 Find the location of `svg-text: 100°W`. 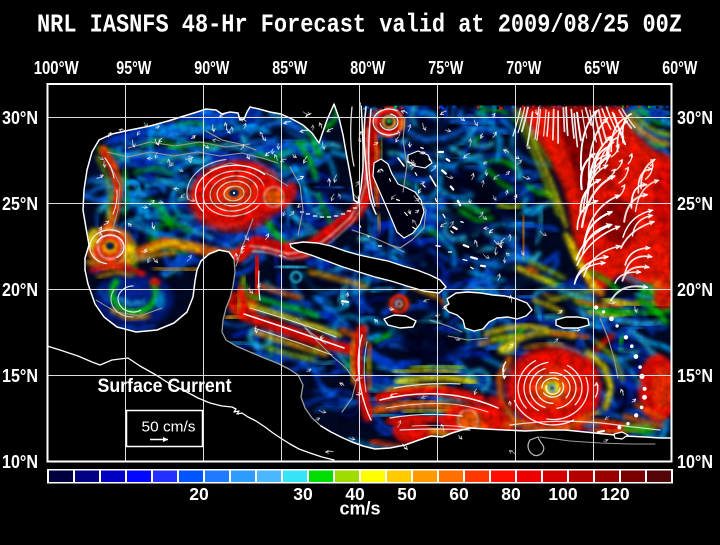

svg-text: 100°W is located at coordinates (56, 68).